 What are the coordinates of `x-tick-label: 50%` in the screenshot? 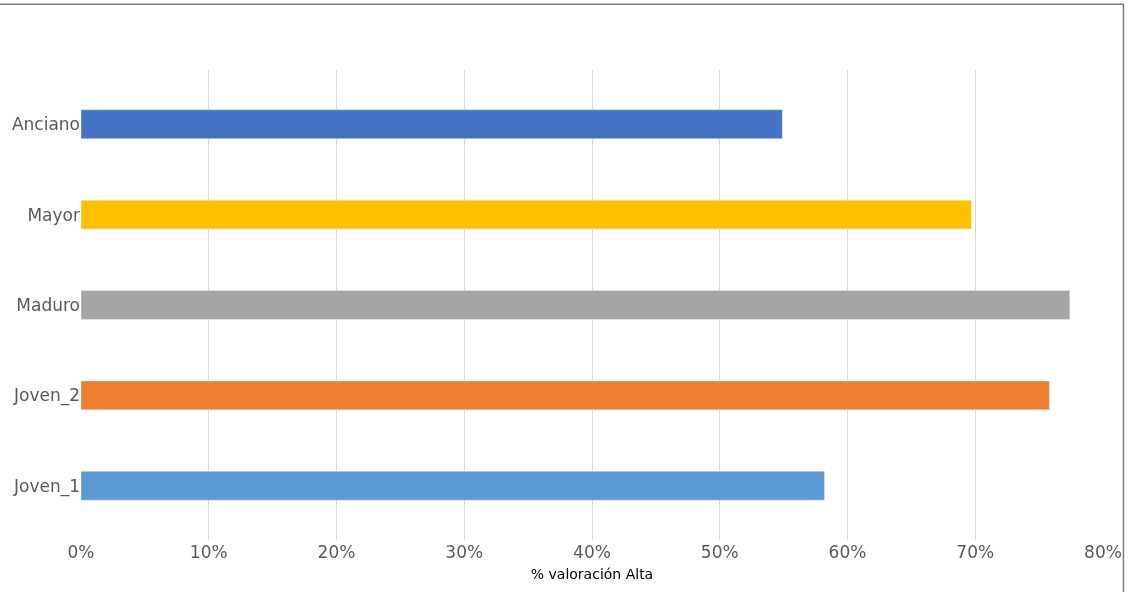 It's located at (719, 552).